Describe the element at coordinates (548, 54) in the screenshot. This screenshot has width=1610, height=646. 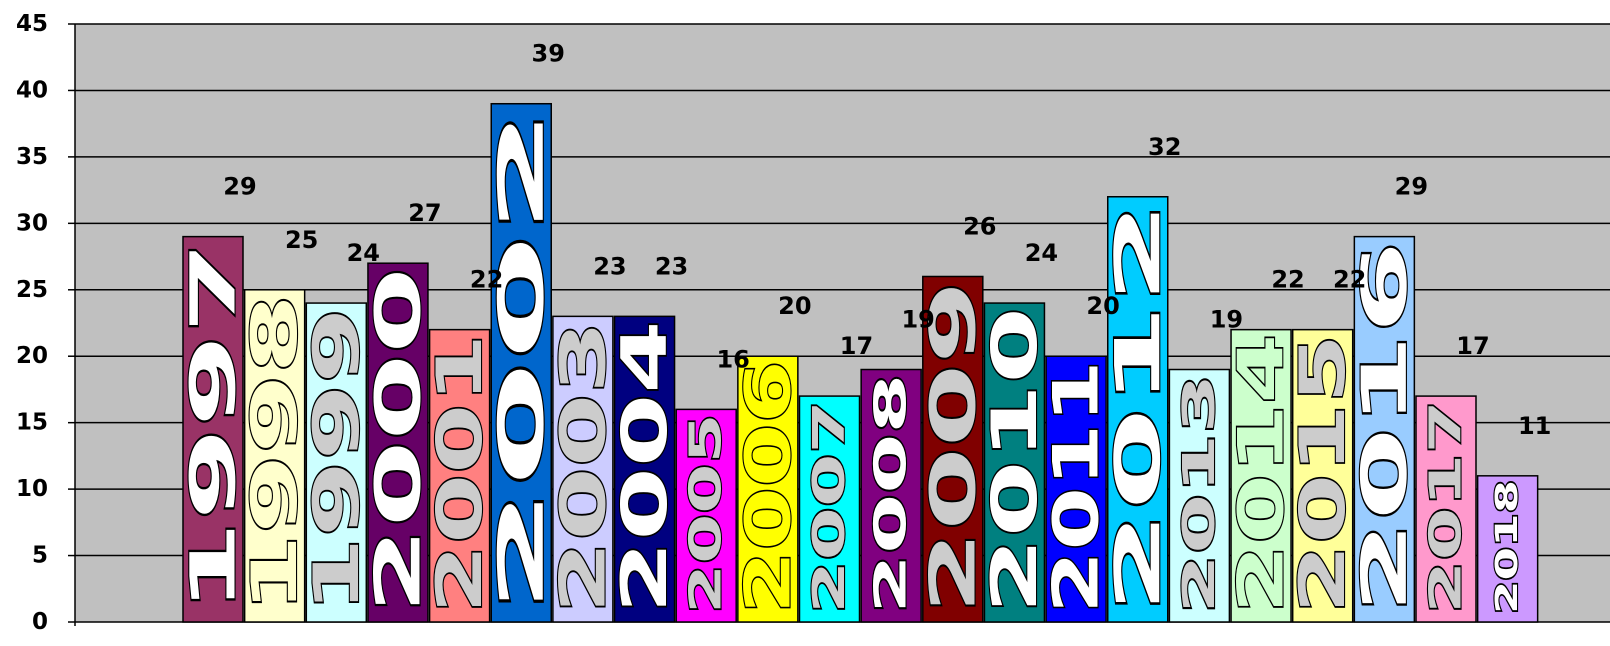
I see `value-label: 39` at that location.